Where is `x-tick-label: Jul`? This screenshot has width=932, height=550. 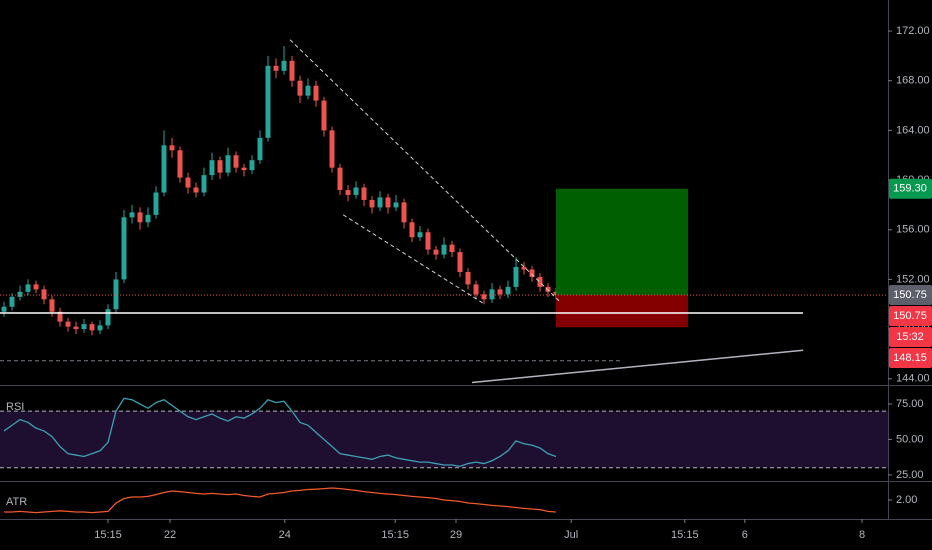
x-tick-label: Jul is located at coordinates (571, 535).